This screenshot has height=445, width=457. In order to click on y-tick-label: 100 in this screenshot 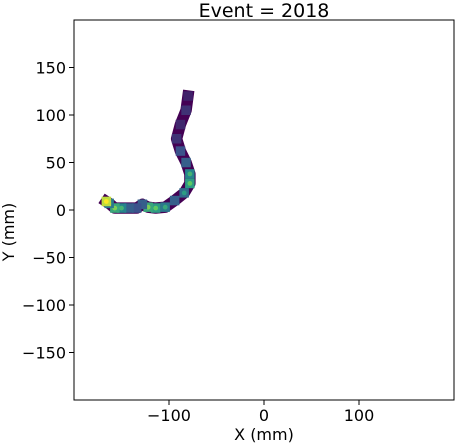, I will do `click(50, 115)`.